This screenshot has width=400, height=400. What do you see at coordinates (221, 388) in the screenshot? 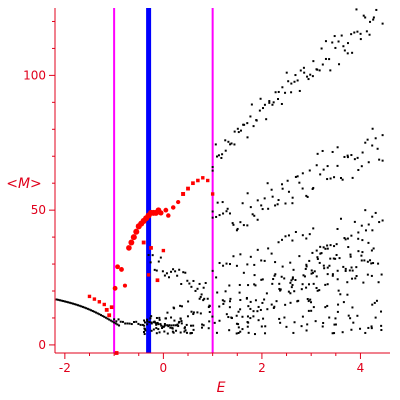
I see `x-axis-label: E` at bounding box center [221, 388].